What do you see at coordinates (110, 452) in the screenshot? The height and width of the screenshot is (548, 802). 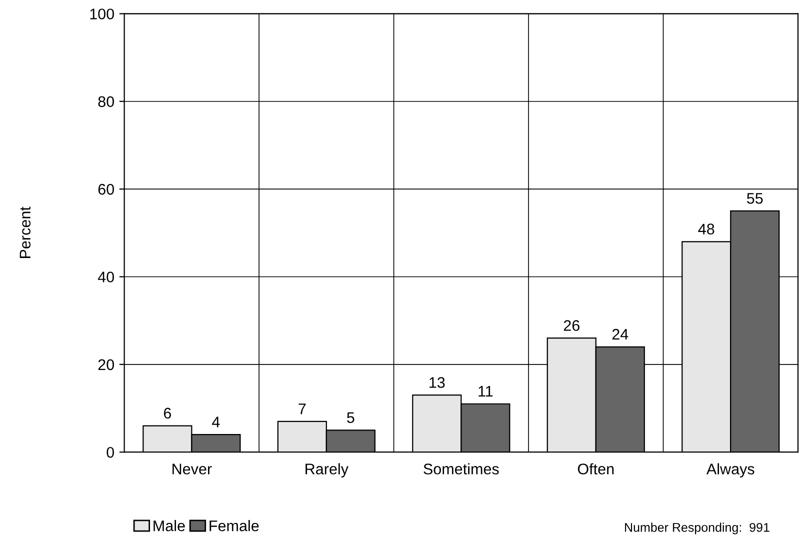 I see `y-tick-label: 0` at bounding box center [110, 452].